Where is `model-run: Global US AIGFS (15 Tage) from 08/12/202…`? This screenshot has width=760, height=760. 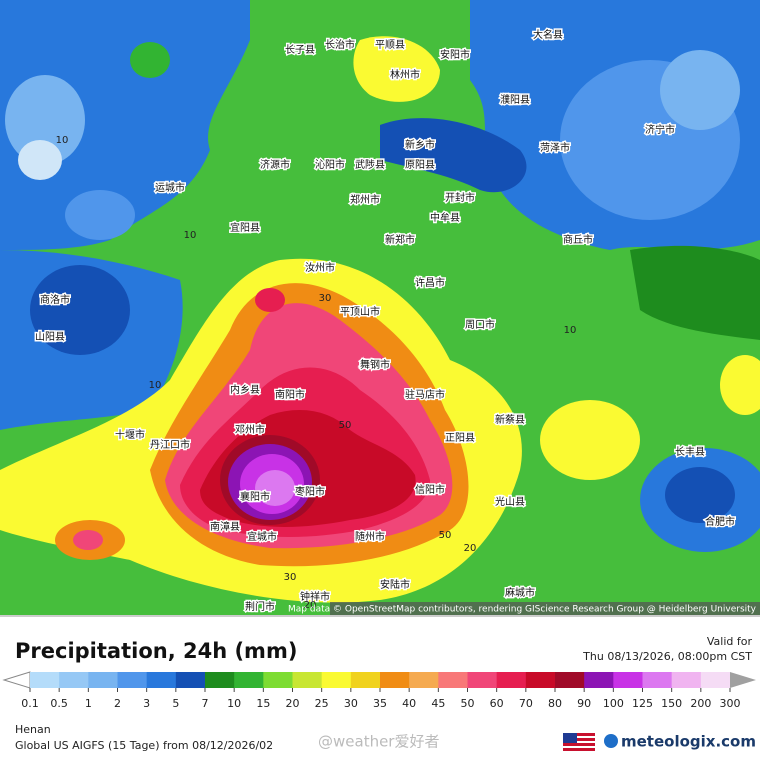 model-run: Global US AIGFS (15 Tage) from 08/12/202… is located at coordinates (144, 745).